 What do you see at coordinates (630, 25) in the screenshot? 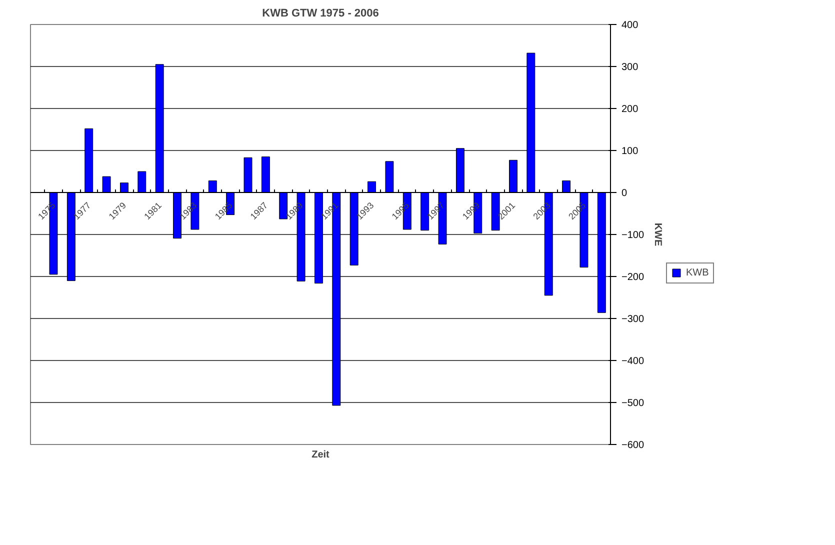
I see `y-tick-label: 400` at bounding box center [630, 25].